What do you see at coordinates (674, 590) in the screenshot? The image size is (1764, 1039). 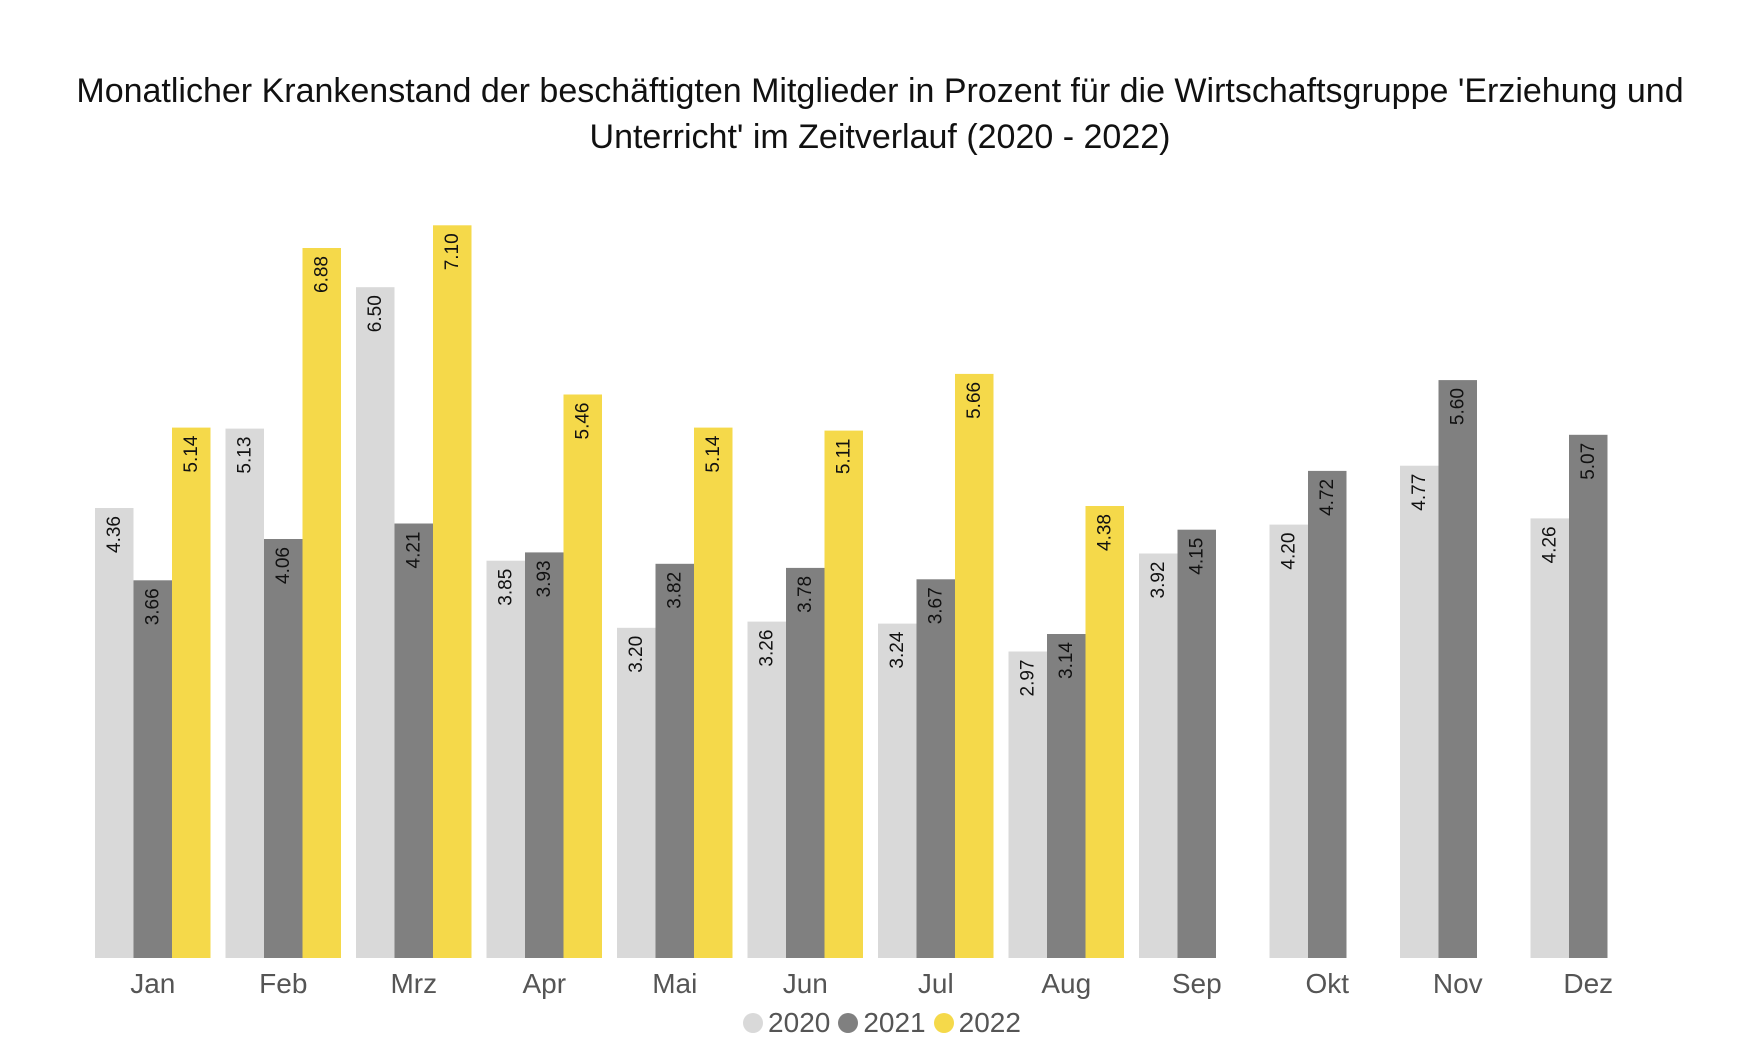 I see `data-label-2021-mai: 3.82` at bounding box center [674, 590].